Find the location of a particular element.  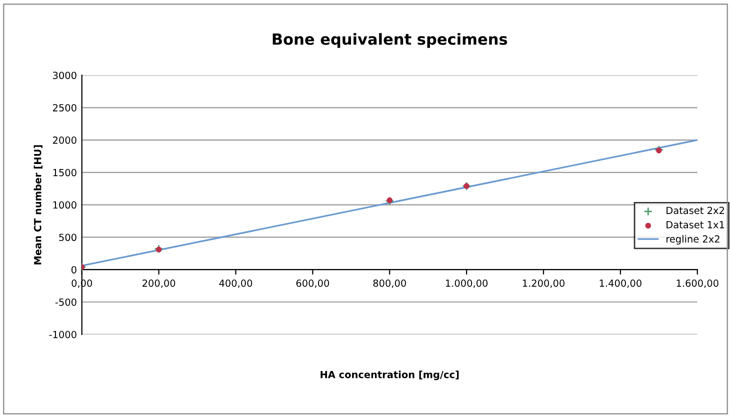

y-axis-title: Mean CT number [HU] is located at coordinates (38, 204).